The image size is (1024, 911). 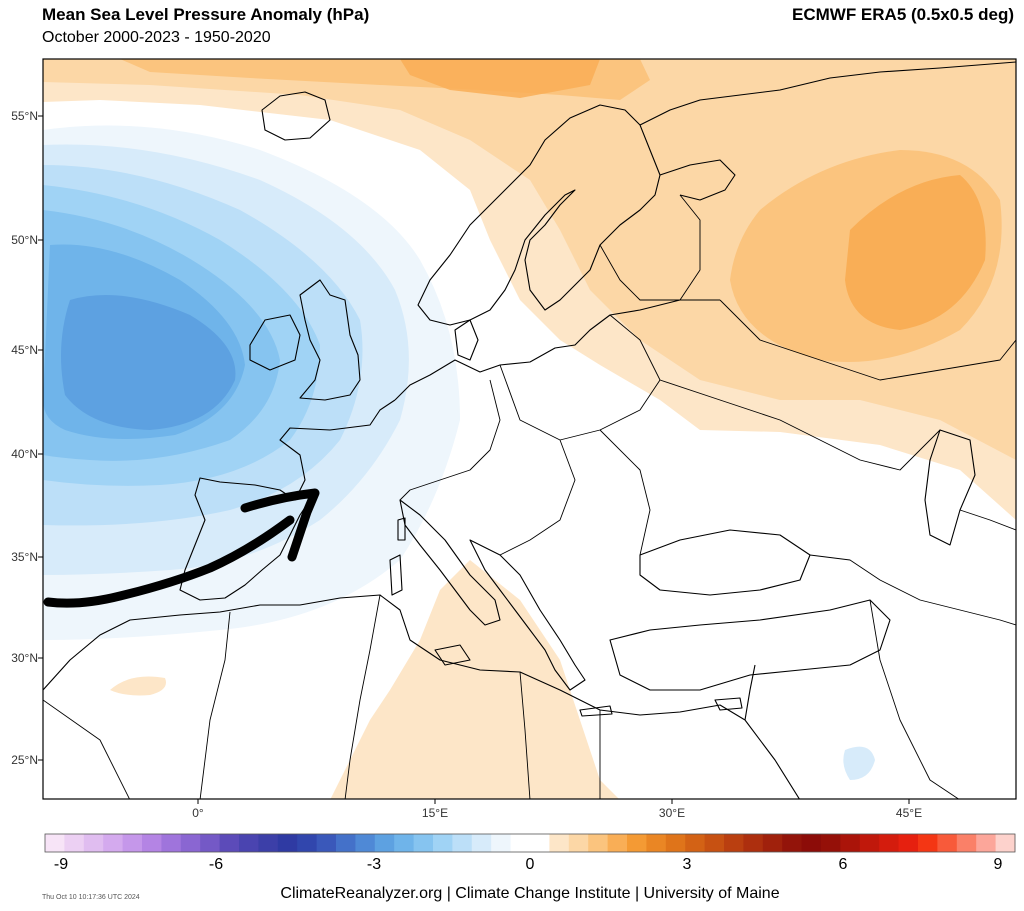 What do you see at coordinates (24, 658) in the screenshot?
I see `lat-label: 30°N` at bounding box center [24, 658].